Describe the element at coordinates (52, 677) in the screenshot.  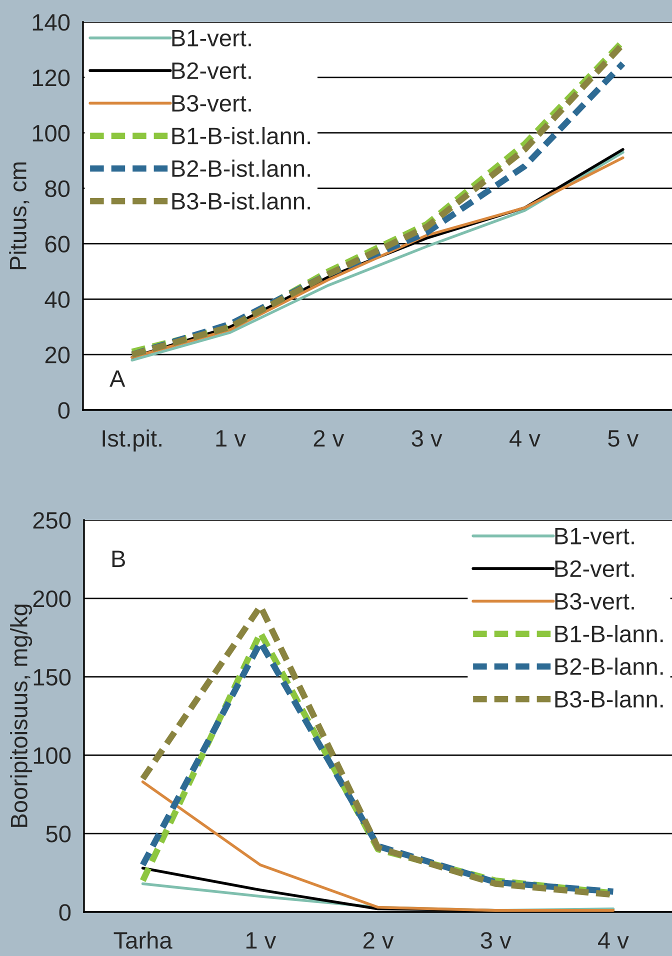
I see `y-tick-label: 150` at that location.